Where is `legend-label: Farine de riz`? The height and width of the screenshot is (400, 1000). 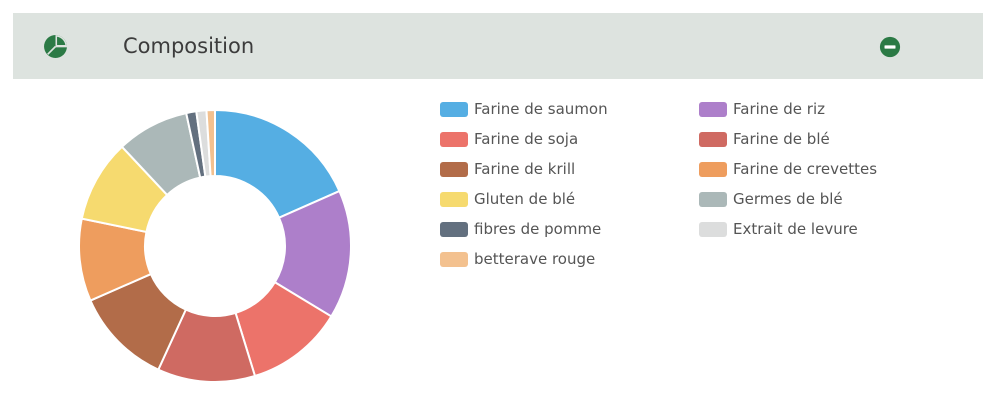 legend-label: Farine de riz is located at coordinates (779, 109).